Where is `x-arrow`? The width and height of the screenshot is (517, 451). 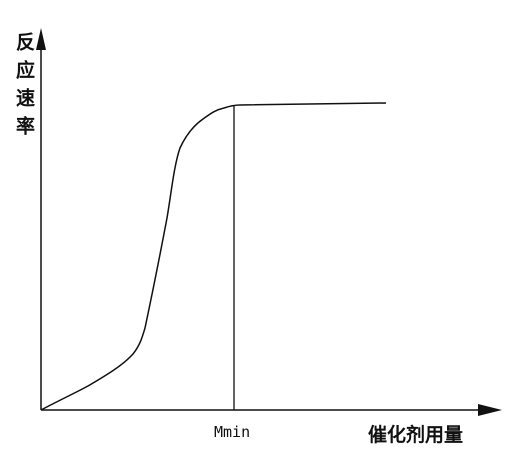 x-arrow is located at coordinates (490, 410).